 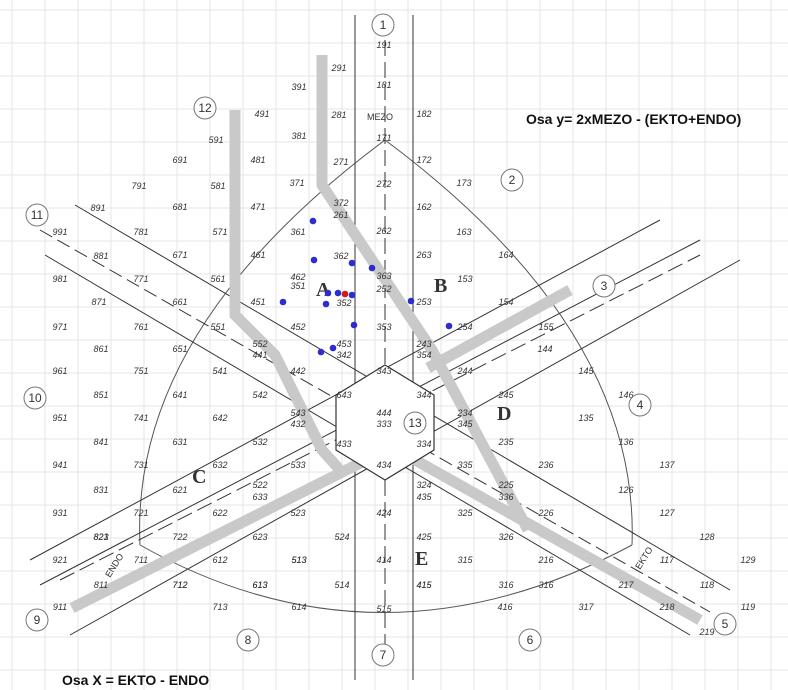 What do you see at coordinates (465, 465) in the screenshot?
I see `cell-label: 335` at bounding box center [465, 465].